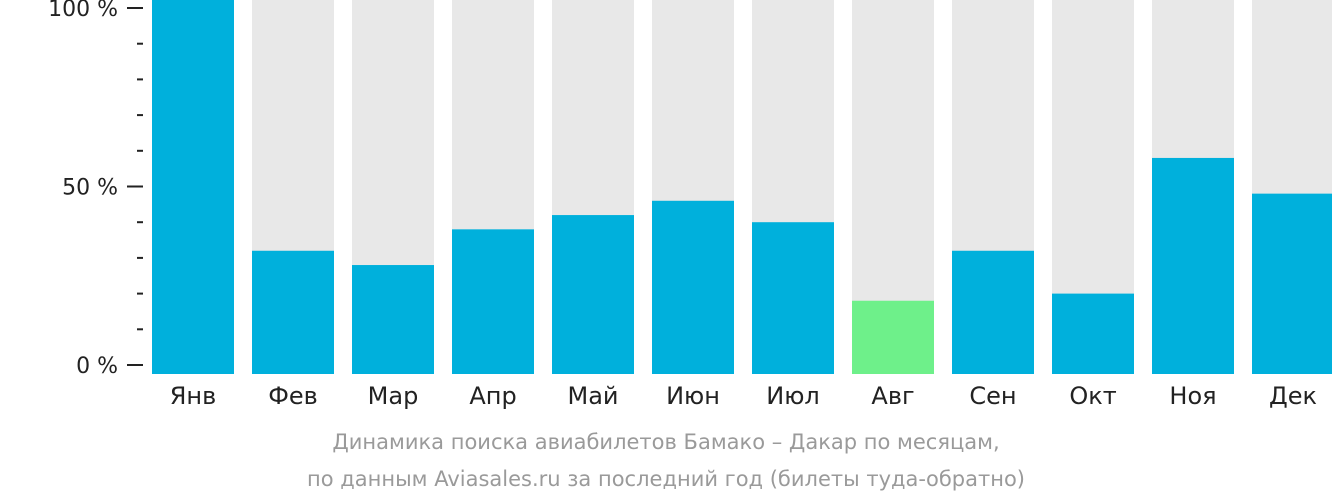  I want to click on bar-Окт, so click(1093, 333).